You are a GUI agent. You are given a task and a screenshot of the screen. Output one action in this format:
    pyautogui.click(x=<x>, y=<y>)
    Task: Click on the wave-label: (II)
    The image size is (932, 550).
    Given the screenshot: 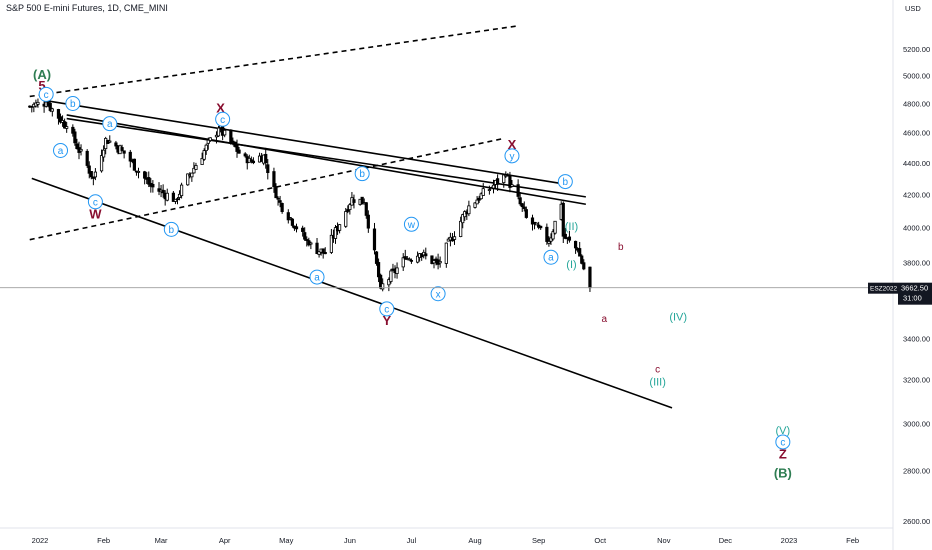 What is the action you would take?
    pyautogui.click(x=571, y=227)
    